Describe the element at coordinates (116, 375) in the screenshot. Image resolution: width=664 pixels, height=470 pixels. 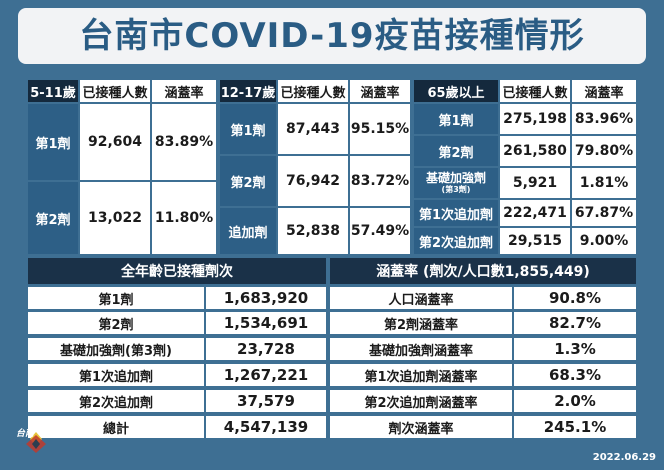
I see `all-ages-row-label: 第1次追加劑` at that location.